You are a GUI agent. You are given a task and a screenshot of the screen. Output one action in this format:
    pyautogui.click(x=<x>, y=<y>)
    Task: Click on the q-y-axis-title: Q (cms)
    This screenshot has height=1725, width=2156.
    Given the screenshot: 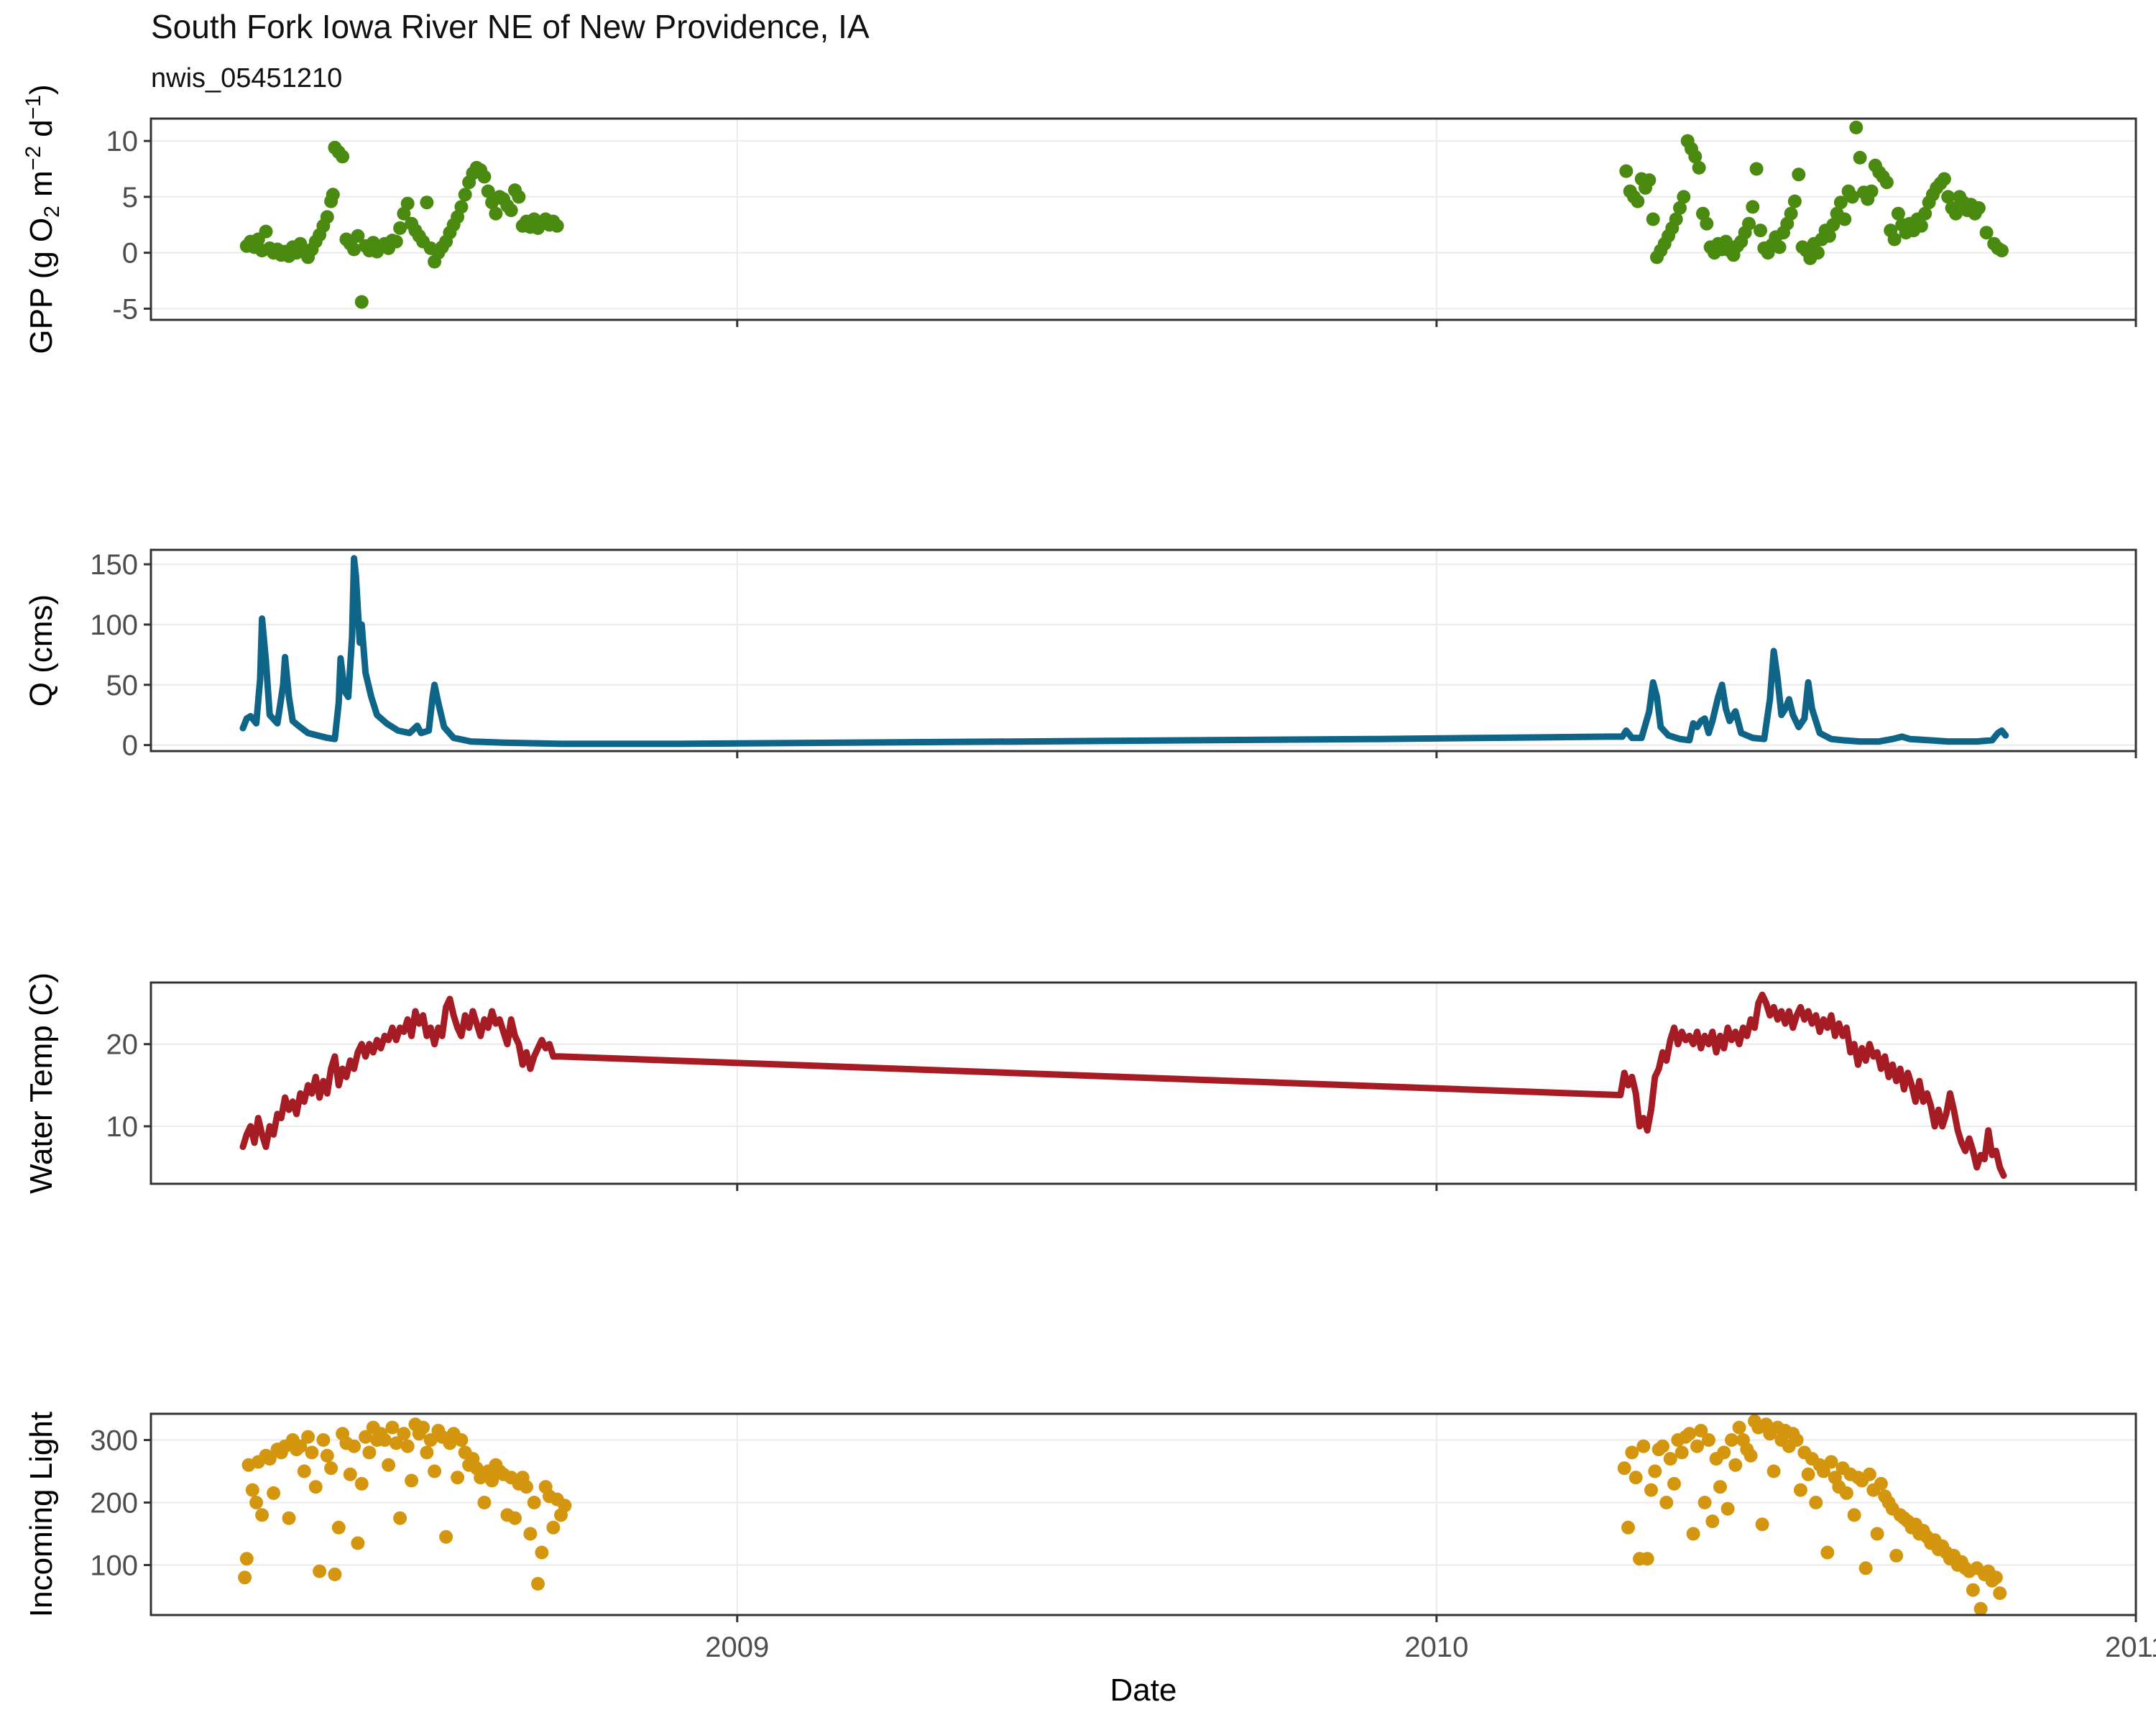 What is the action you would take?
    pyautogui.click(x=41, y=650)
    